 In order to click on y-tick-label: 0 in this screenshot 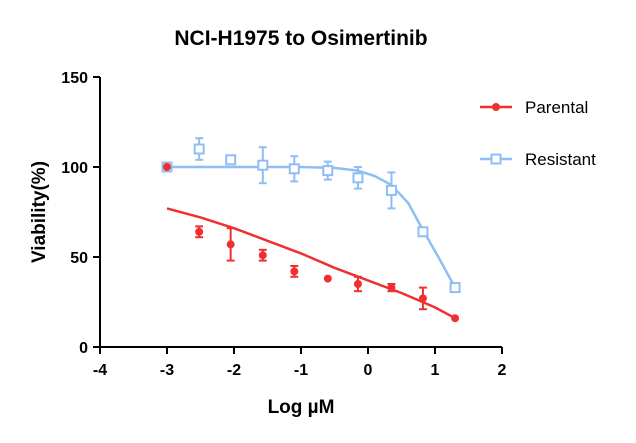, I will do `click(83, 348)`.